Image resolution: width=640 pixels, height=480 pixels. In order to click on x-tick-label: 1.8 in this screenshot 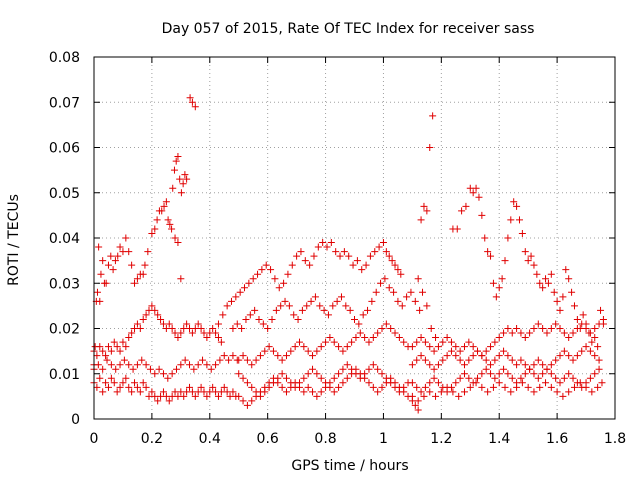, I will do `click(615, 439)`.